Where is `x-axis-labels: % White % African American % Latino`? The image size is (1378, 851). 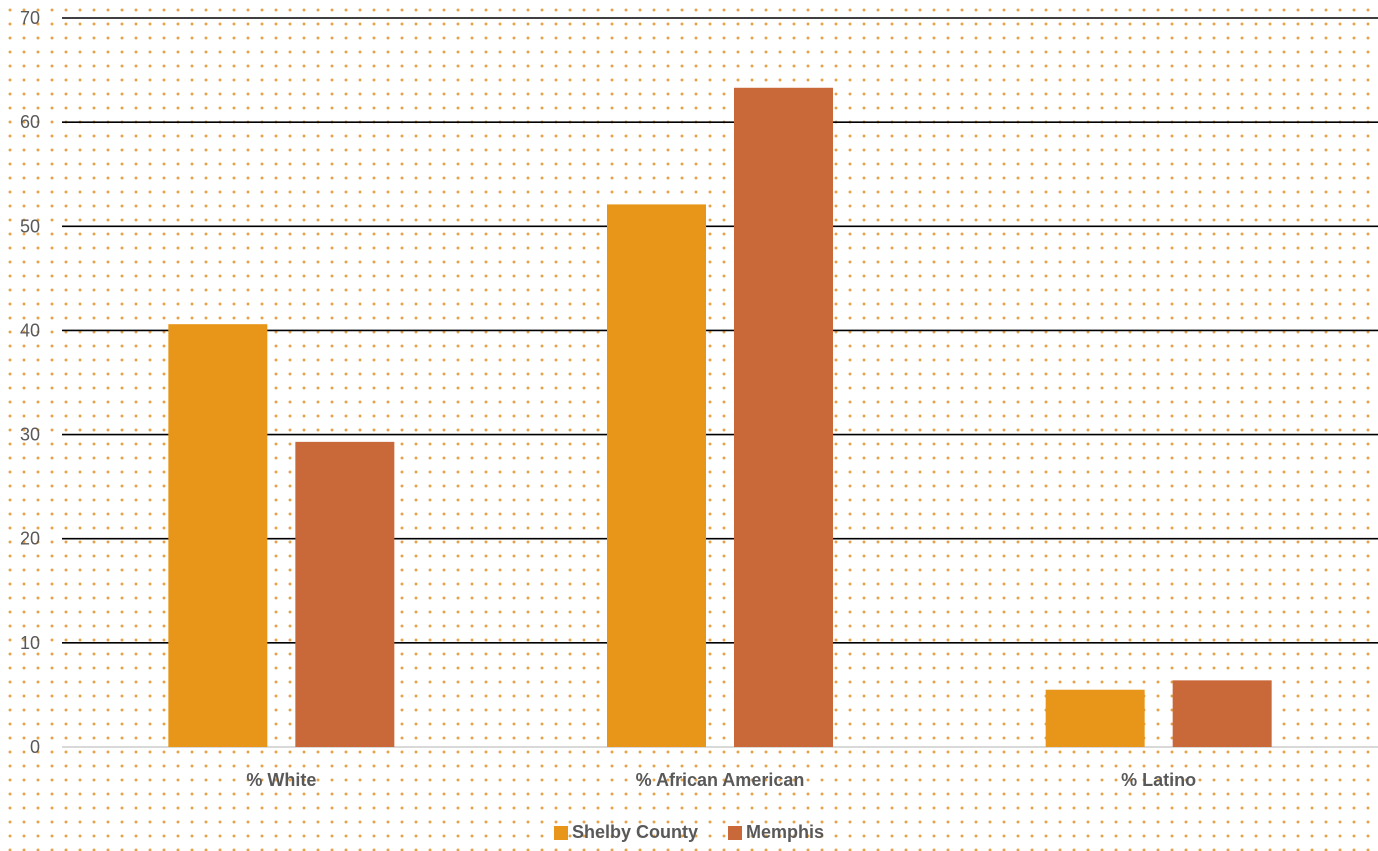
x-axis-labels: % White % African American % Latino is located at coordinates (721, 780).